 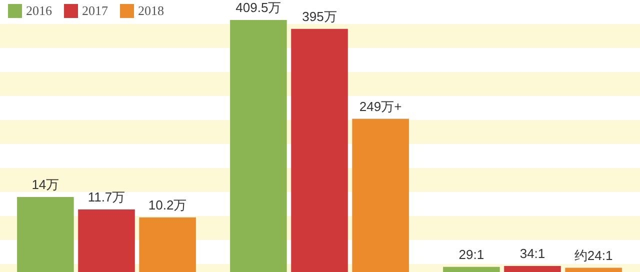 What do you see at coordinates (167, 204) in the screenshot?
I see `data-label: 10.2万` at bounding box center [167, 204].